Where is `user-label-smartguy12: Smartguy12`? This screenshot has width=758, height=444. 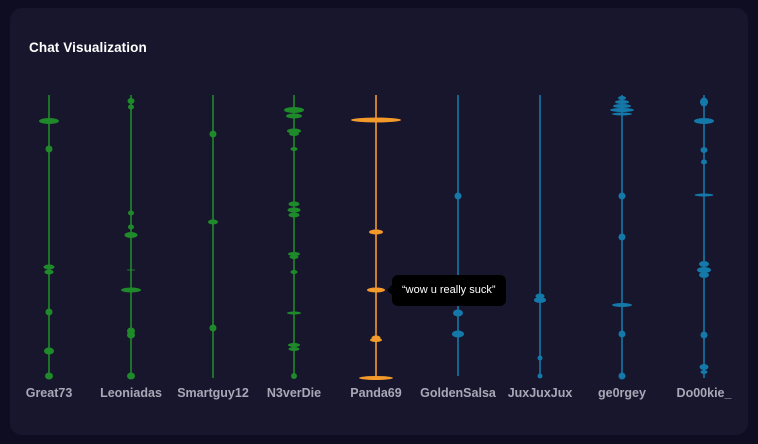
user-label-smartguy12: Smartguy12 is located at coordinates (213, 393).